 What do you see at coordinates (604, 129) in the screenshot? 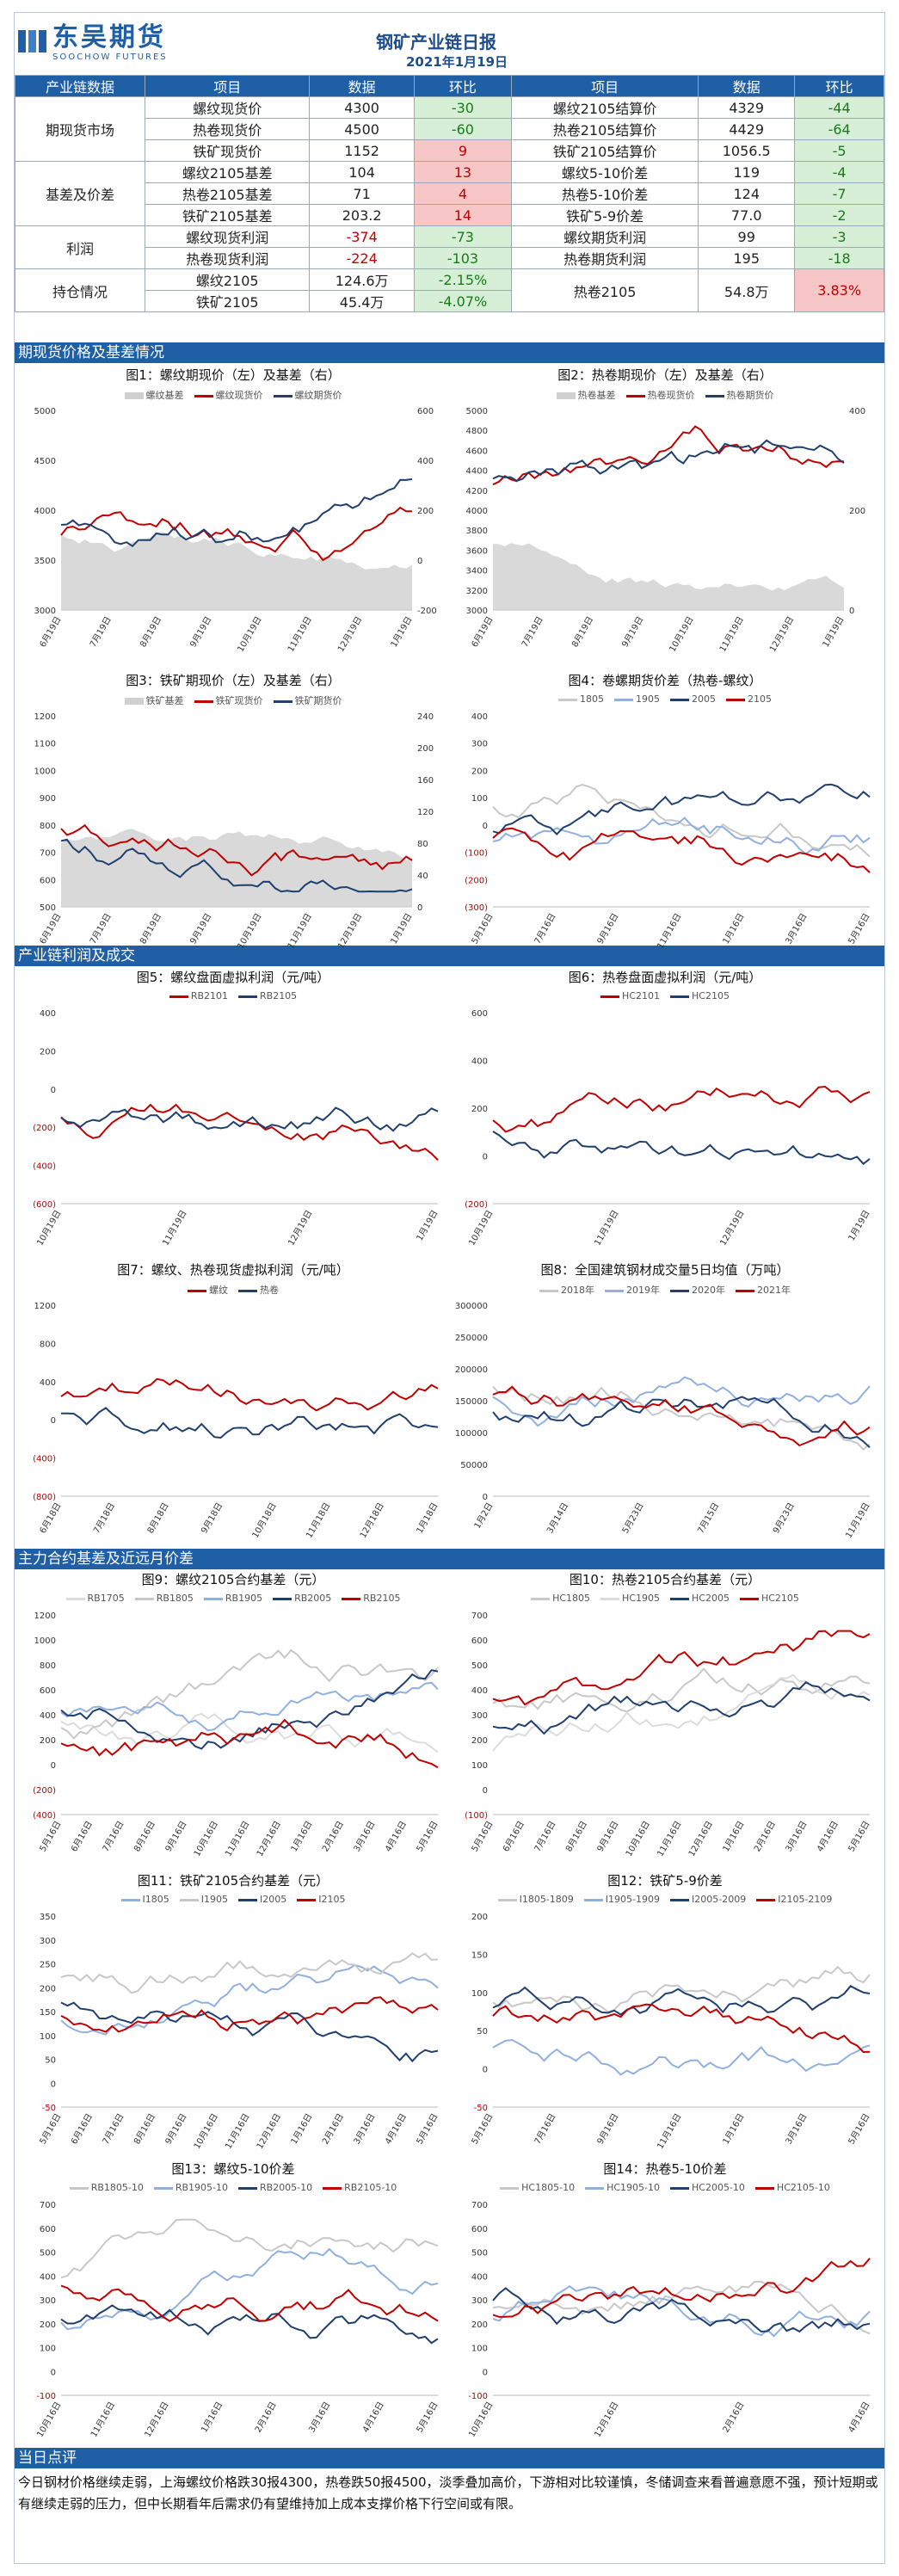
I see `summary-item: 热卷2105结算价` at bounding box center [604, 129].